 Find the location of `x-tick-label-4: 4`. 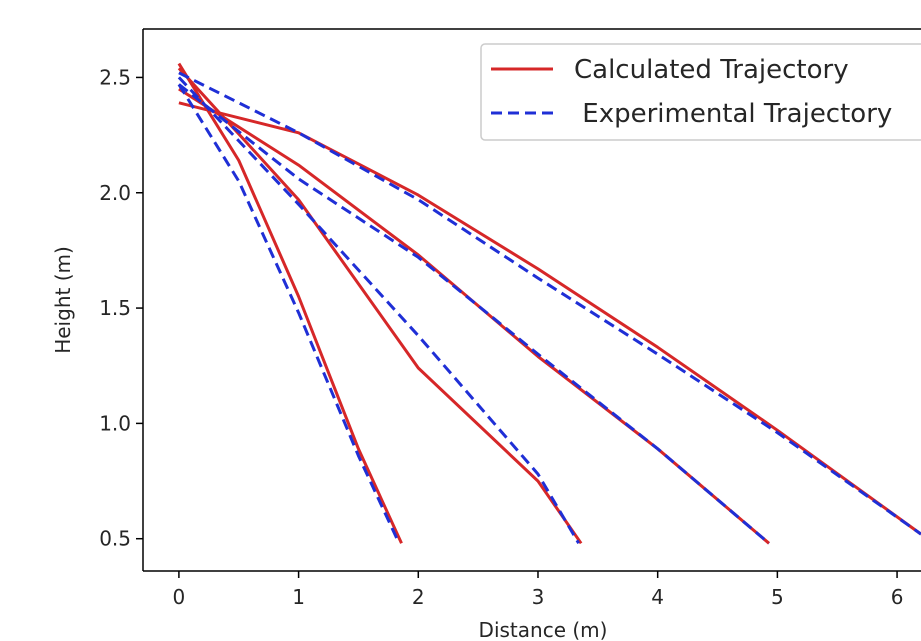

x-tick-label-4: 4 is located at coordinates (657, 597).